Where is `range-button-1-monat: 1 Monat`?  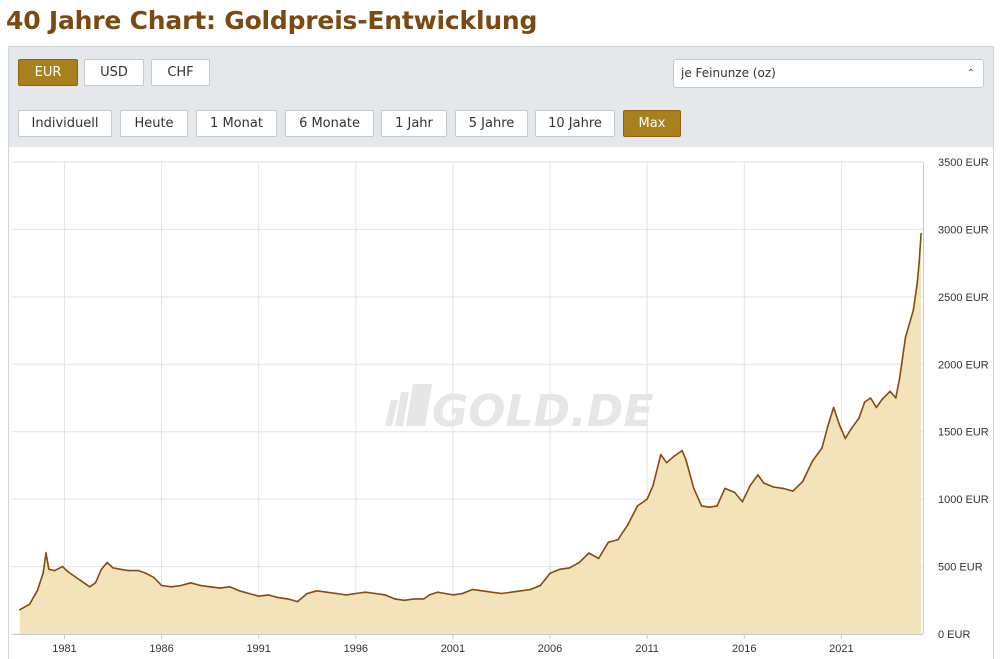 range-button-1-monat: 1 Monat is located at coordinates (236, 123).